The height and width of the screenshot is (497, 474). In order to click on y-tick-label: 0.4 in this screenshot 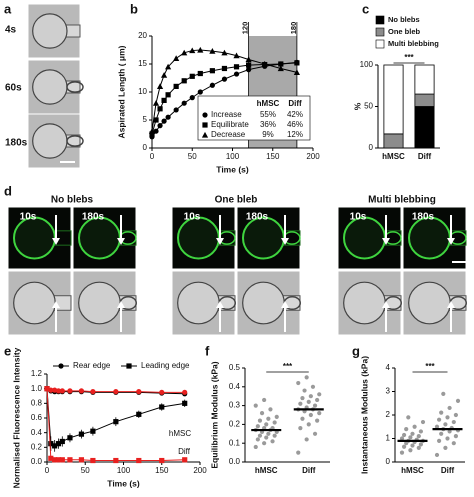, I will do `click(235, 386)`.